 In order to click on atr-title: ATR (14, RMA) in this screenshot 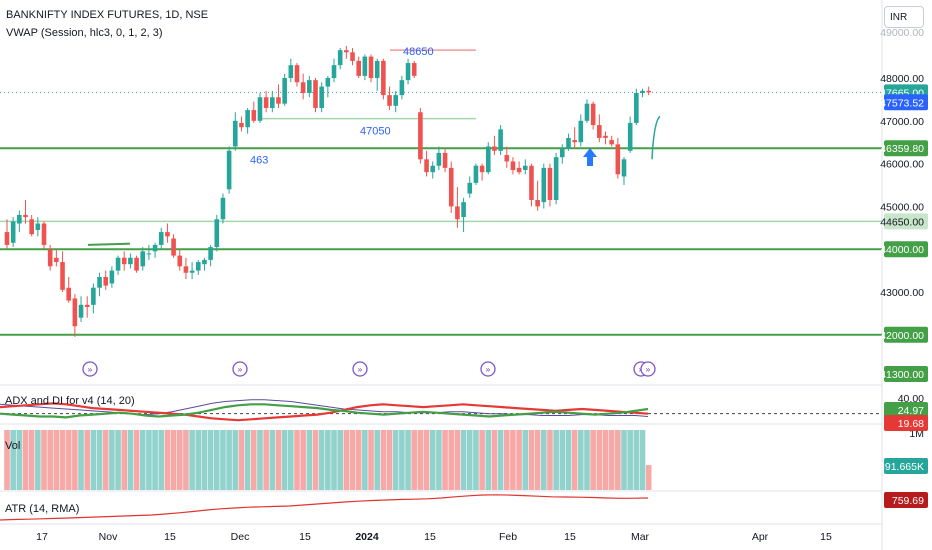, I will do `click(42, 509)`.